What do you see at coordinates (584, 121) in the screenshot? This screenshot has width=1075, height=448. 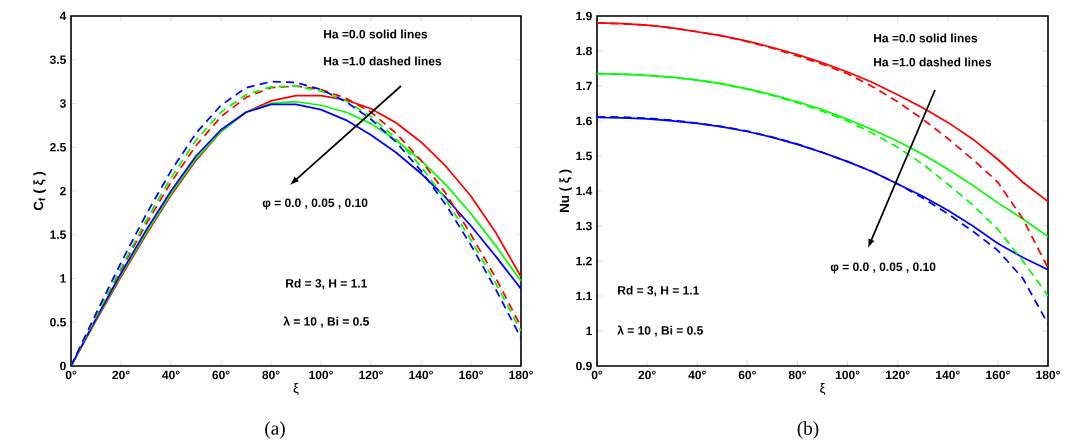 I see `y-tick-label: 1.6` at bounding box center [584, 121].